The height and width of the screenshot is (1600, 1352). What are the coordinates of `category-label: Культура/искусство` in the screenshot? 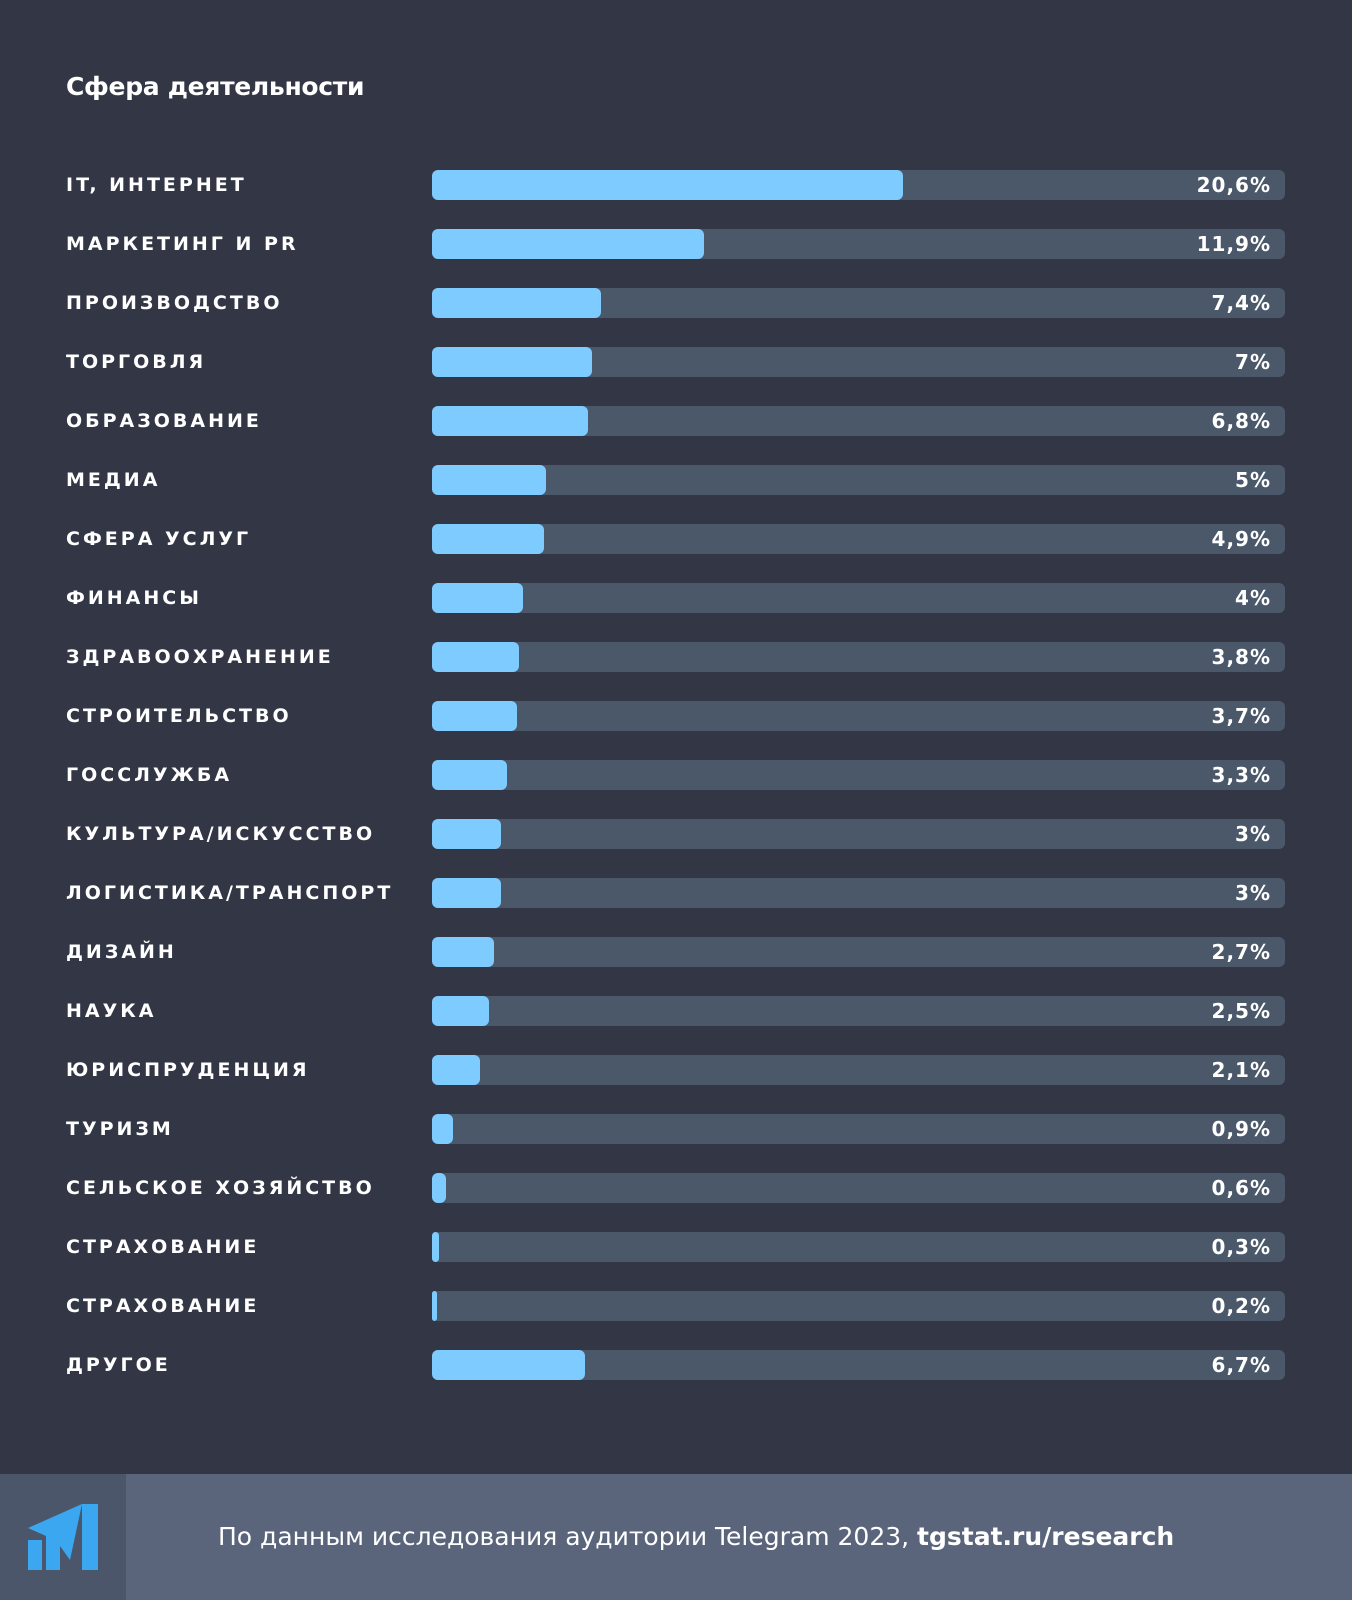 It's located at (221, 834).